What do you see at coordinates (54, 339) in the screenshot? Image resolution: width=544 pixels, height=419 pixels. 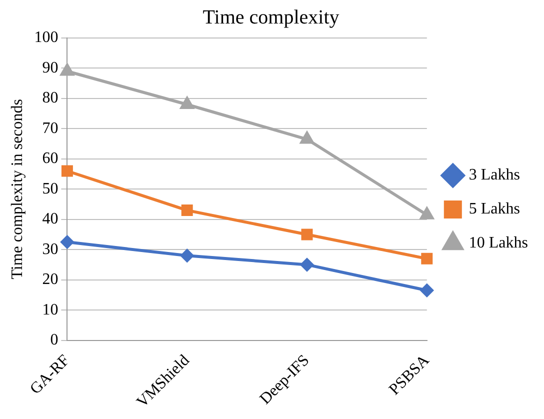 I see `y-tick-label: 0` at bounding box center [54, 339].